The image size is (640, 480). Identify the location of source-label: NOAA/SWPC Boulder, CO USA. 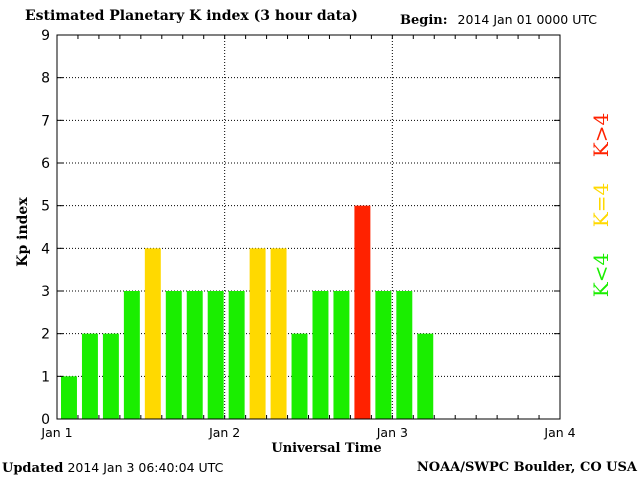
(526, 467).